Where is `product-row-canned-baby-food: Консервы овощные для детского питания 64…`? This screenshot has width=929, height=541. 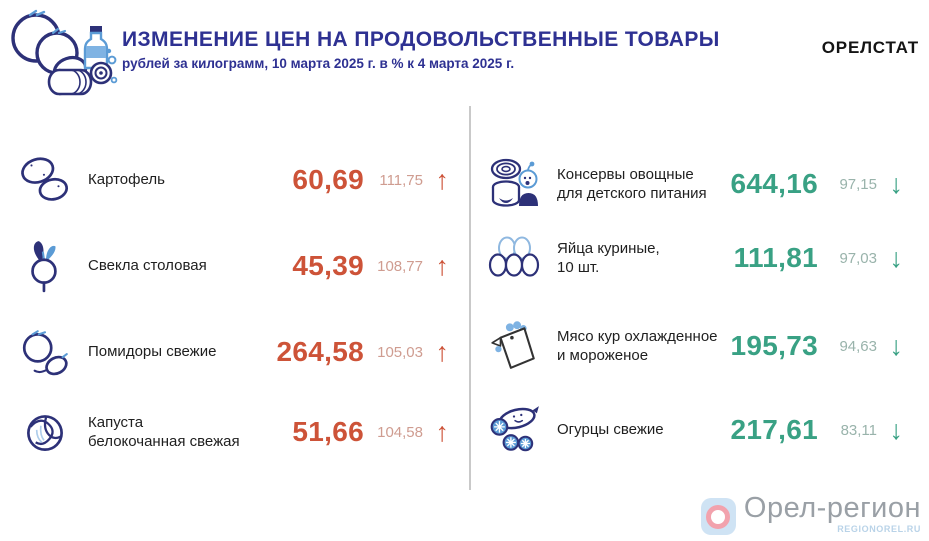
product-row-canned-baby-food: Консервы овощные для детского питания 64… is located at coordinates (707, 184).